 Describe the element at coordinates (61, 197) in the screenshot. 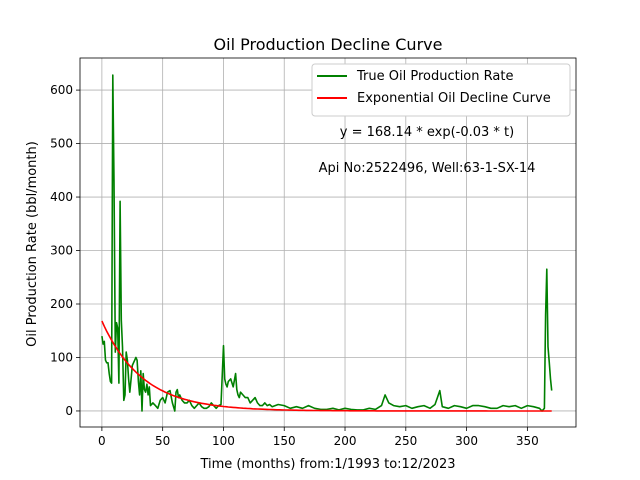

I see `y-tick-label: 400` at that location.